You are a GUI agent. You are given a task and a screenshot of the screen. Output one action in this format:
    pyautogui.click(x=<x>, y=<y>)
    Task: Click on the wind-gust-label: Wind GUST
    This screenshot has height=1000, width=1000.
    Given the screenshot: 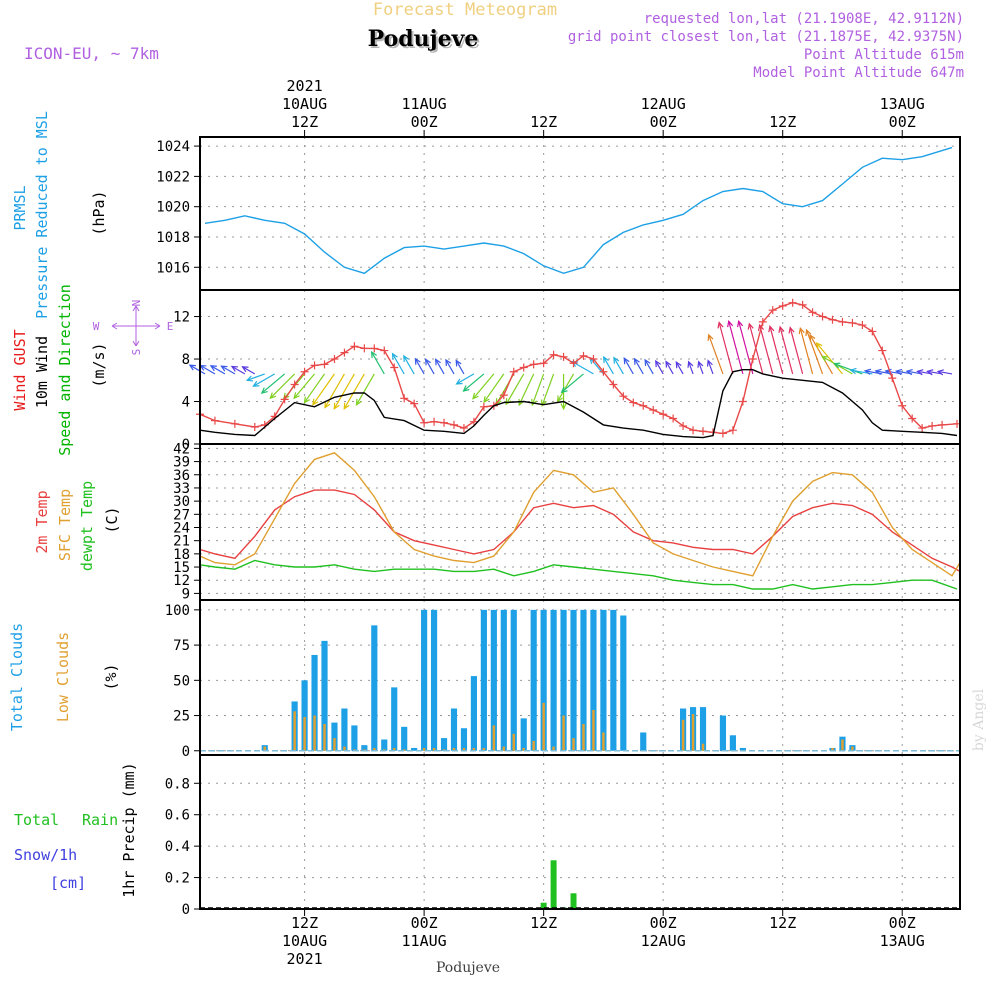 What is the action you would take?
    pyautogui.click(x=20, y=369)
    